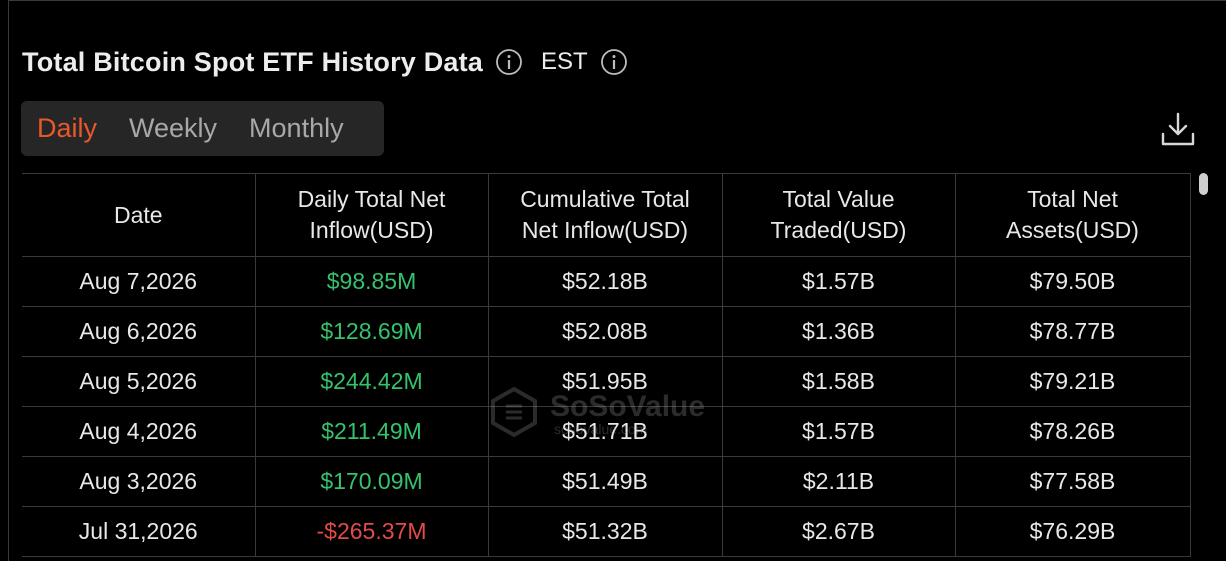 The height and width of the screenshot is (561, 1226). Describe the element at coordinates (371, 331) in the screenshot. I see `daily-inflow-cell: $128.69M` at that location.